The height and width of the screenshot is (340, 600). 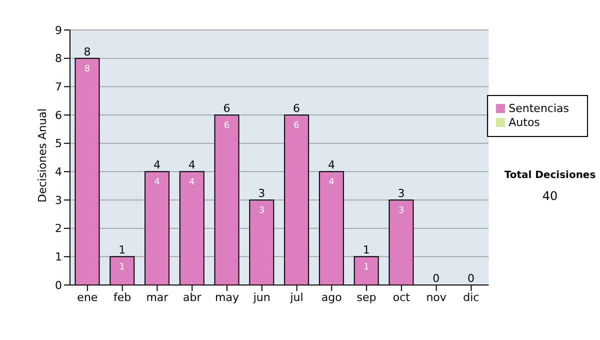 I want to click on data-label: 8, so click(x=87, y=69).